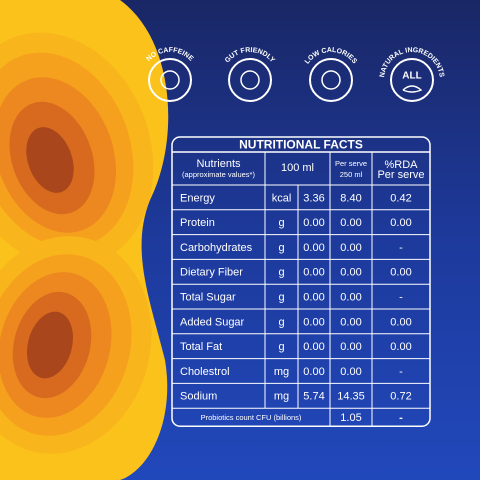 Image resolution: width=480 pixels, height=480 pixels. I want to click on row-label: Carbohydrates, so click(216, 248).